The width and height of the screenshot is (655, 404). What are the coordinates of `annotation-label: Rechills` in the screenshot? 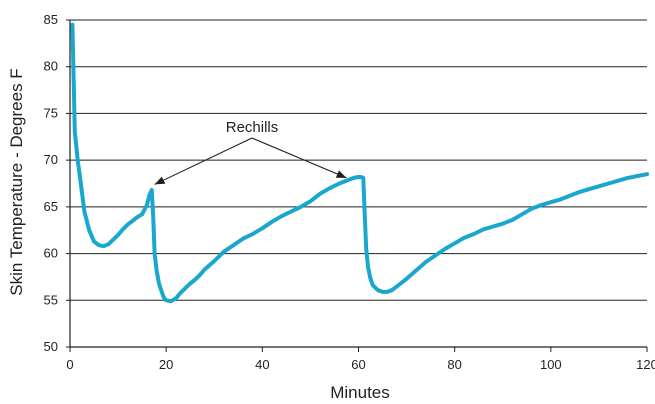 It's located at (252, 127).